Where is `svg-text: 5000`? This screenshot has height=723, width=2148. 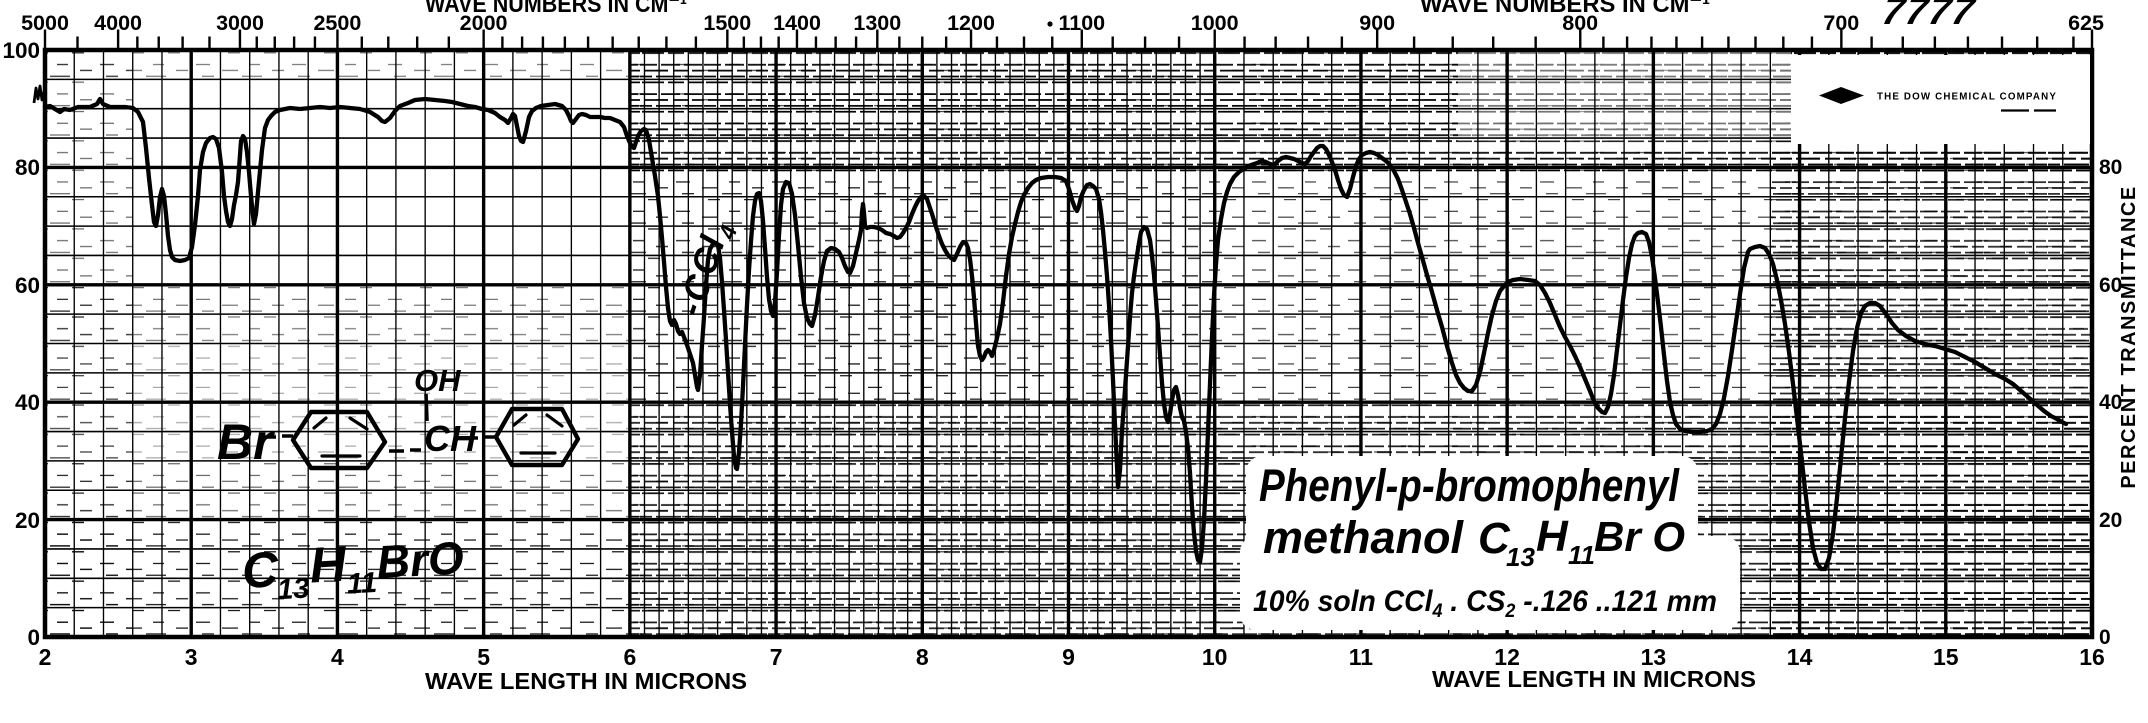
svg-text: 5000 is located at coordinates (45, 23).